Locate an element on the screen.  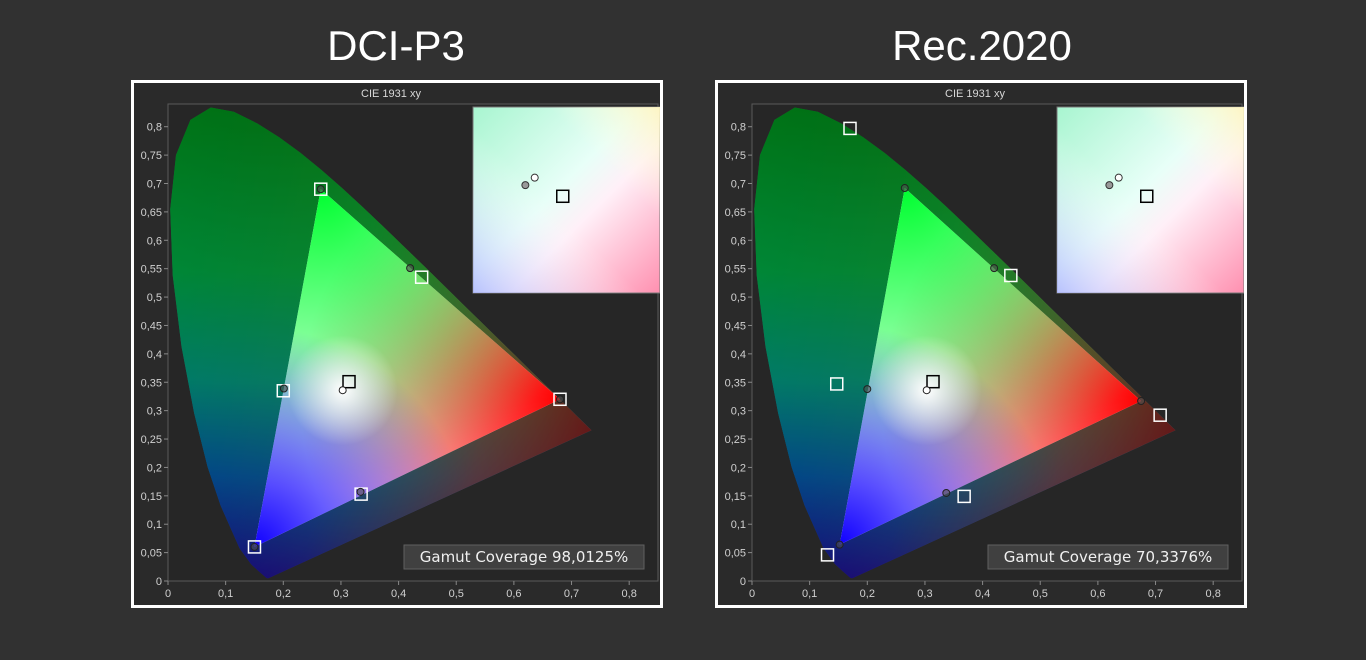
gamut-coverage-label: Gamut Coverage 98,0125% is located at coordinates (524, 557).